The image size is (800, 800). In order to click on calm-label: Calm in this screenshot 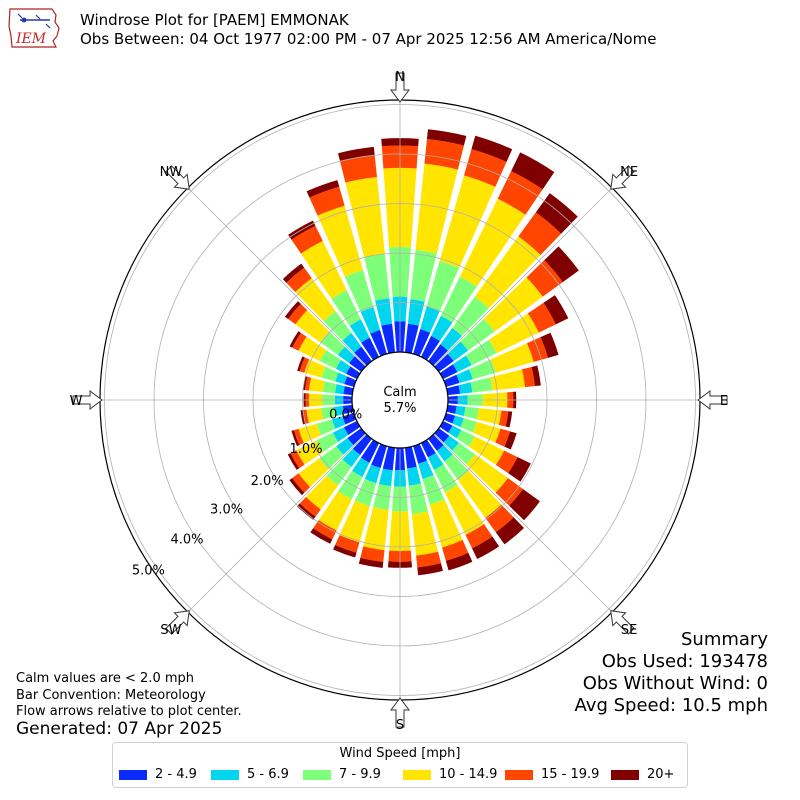, I will do `click(399, 392)`.